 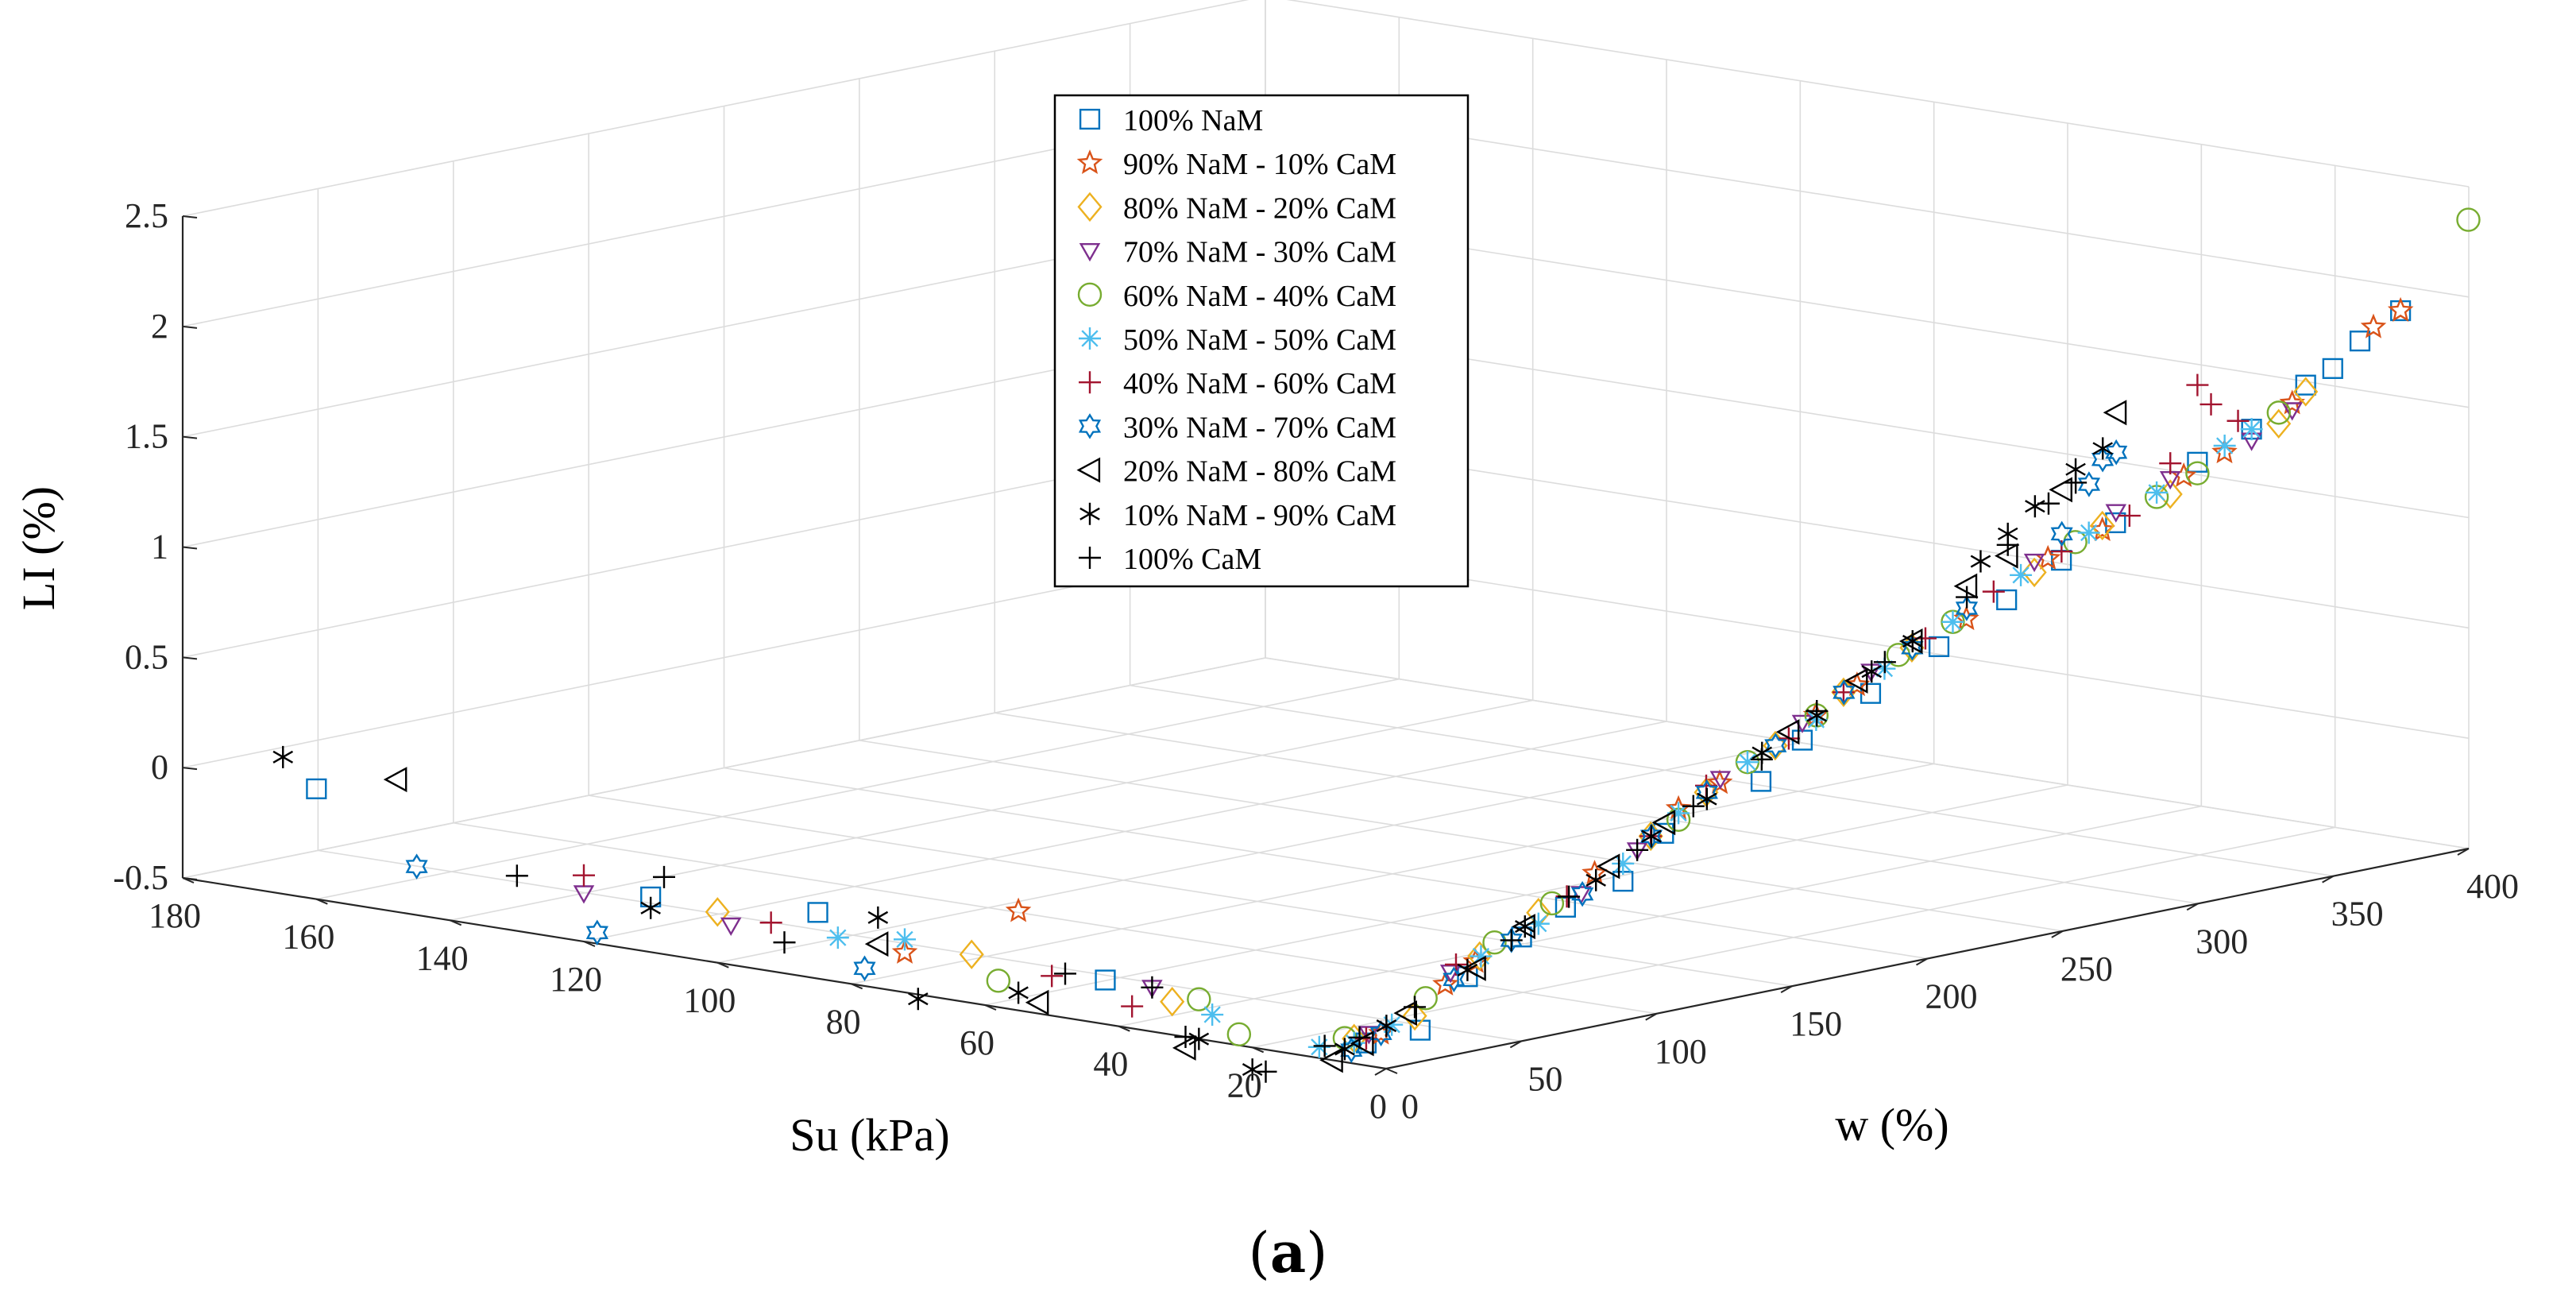 I want to click on z-tick-label: 0.5, so click(x=146, y=656).